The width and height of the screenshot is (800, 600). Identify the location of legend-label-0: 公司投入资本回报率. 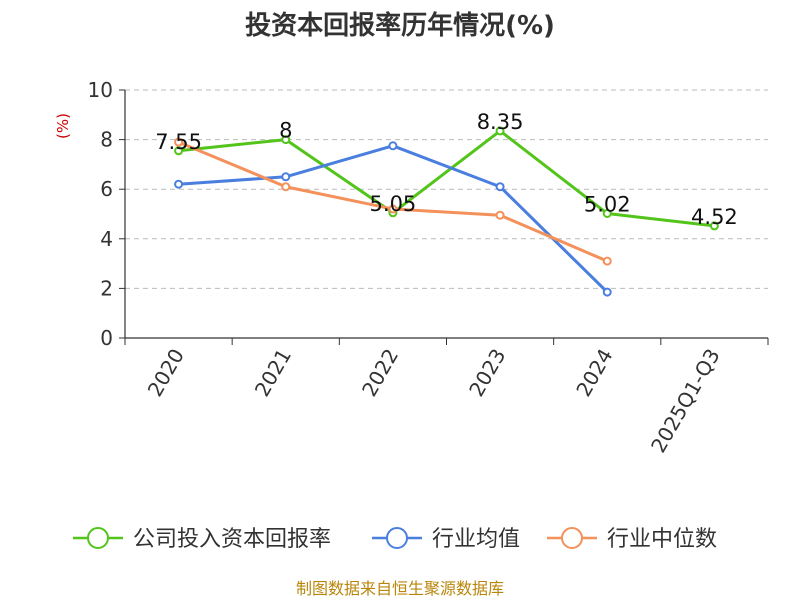
(232, 539).